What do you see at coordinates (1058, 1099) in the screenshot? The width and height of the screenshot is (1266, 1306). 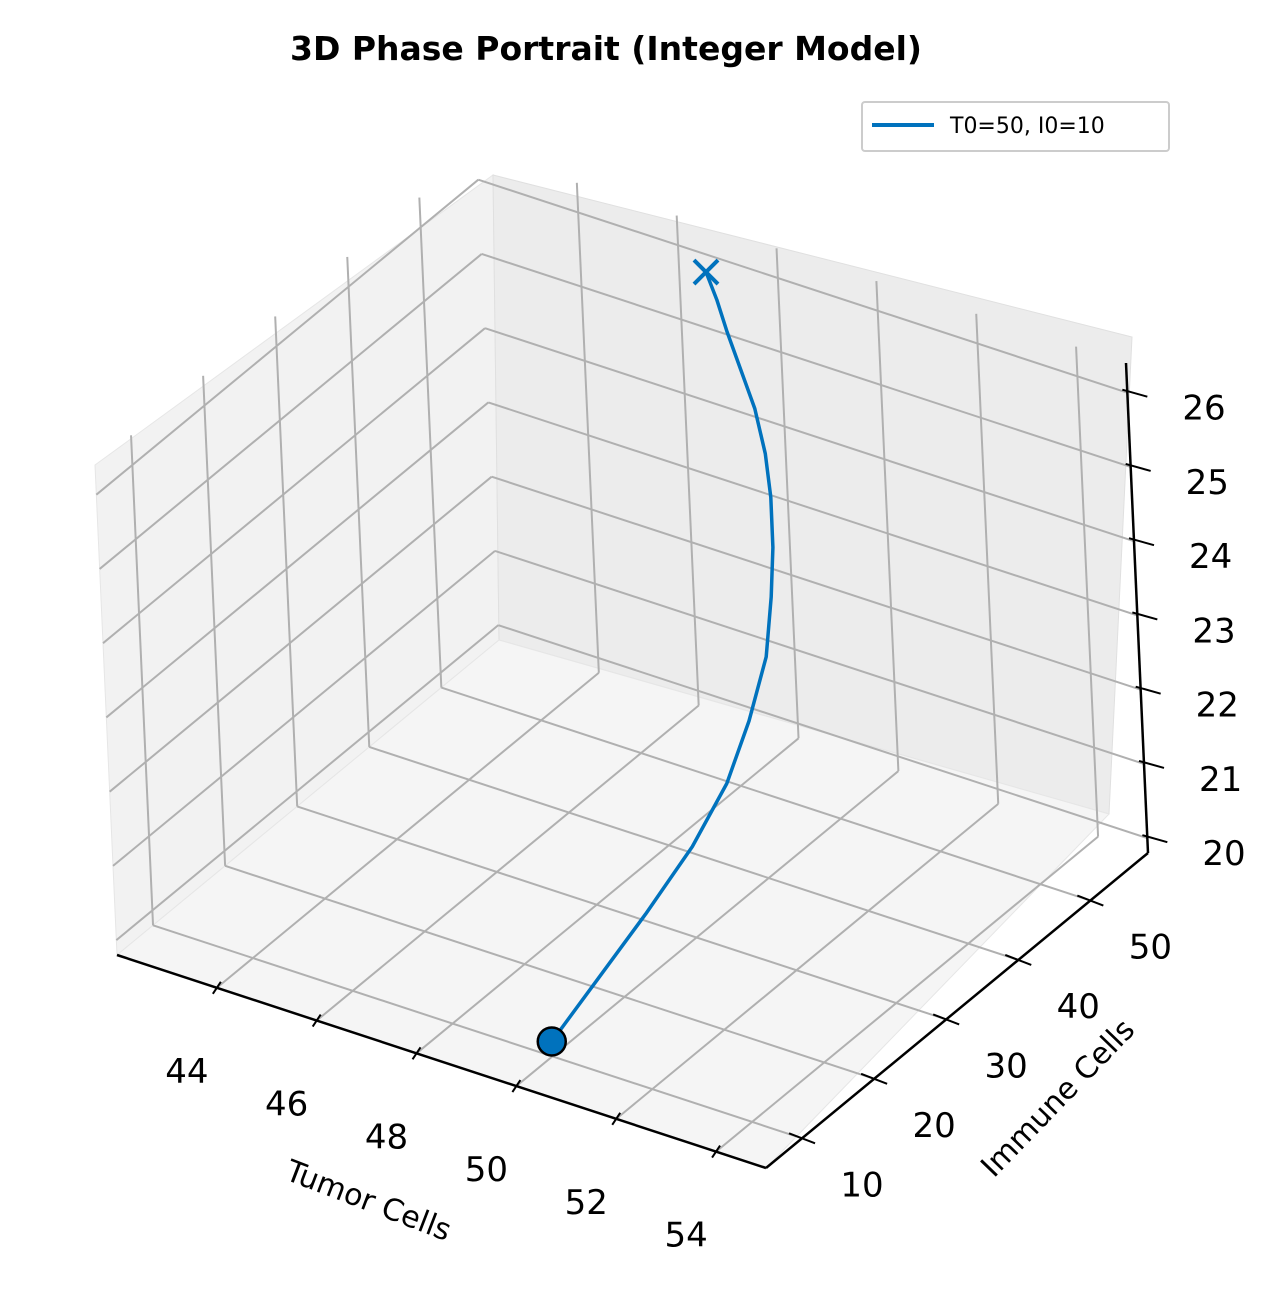 I see `y-axis-label: Immune Cells` at bounding box center [1058, 1099].